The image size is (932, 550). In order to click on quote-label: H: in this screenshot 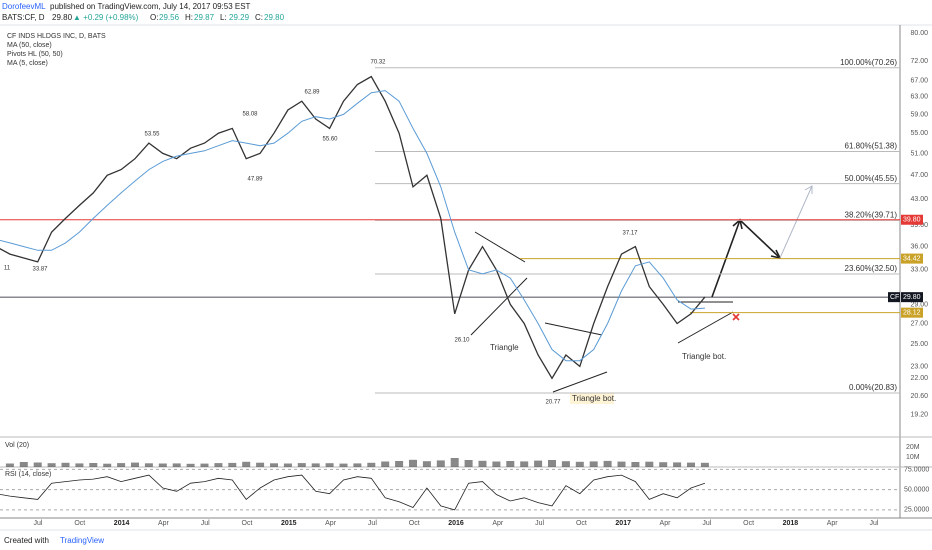, I will do `click(189, 17)`.